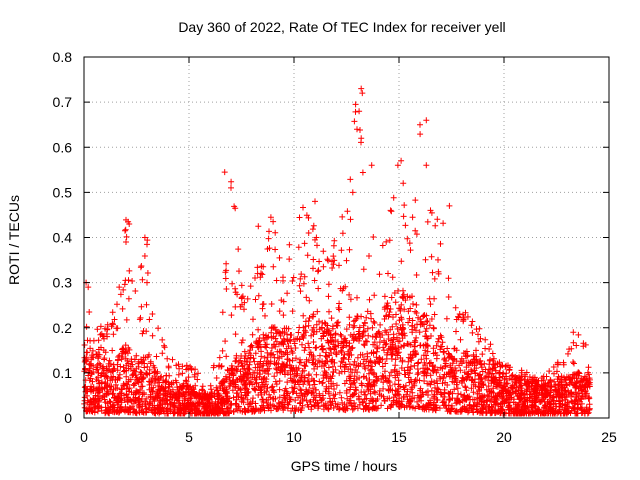 The image size is (640, 480). Describe the element at coordinates (84, 437) in the screenshot. I see `x-tick-label: 0` at that location.